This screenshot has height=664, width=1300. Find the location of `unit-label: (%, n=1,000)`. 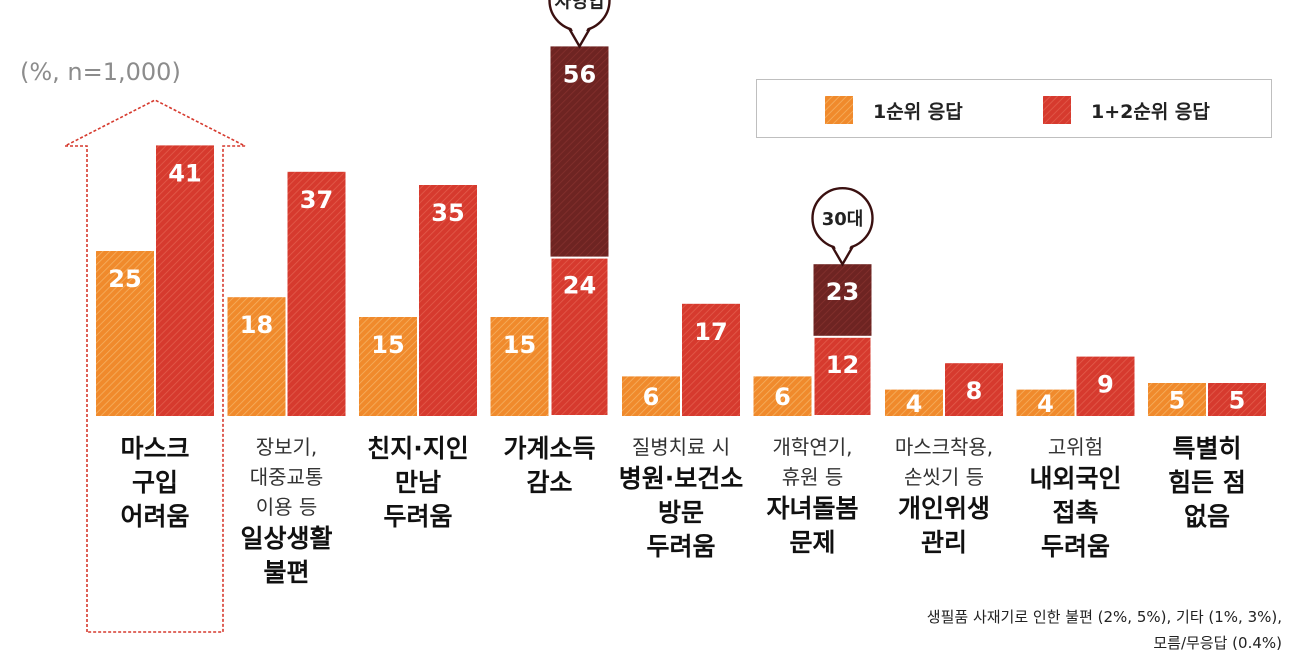

unit-label: (%, n=1,000) is located at coordinates (100, 72).